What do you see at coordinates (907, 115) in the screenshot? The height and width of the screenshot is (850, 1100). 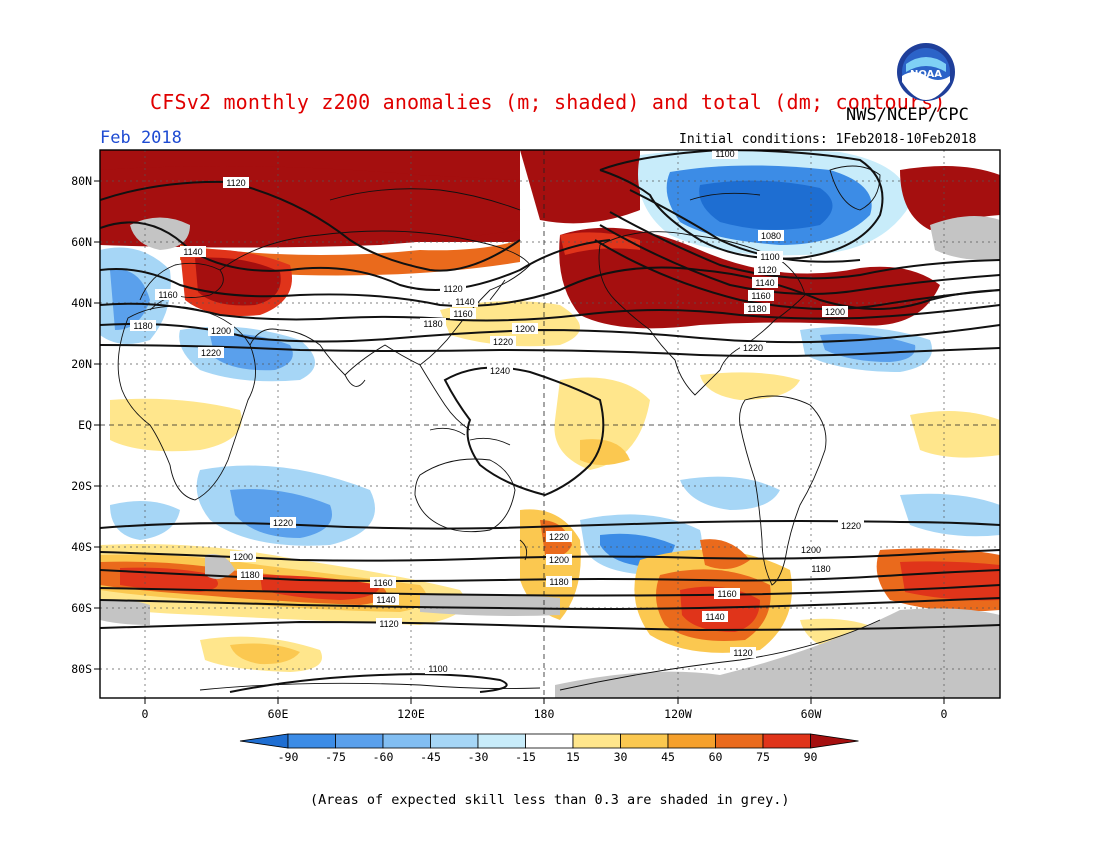 I see `agency-label: NWS/NCEP/CPC` at bounding box center [907, 115].